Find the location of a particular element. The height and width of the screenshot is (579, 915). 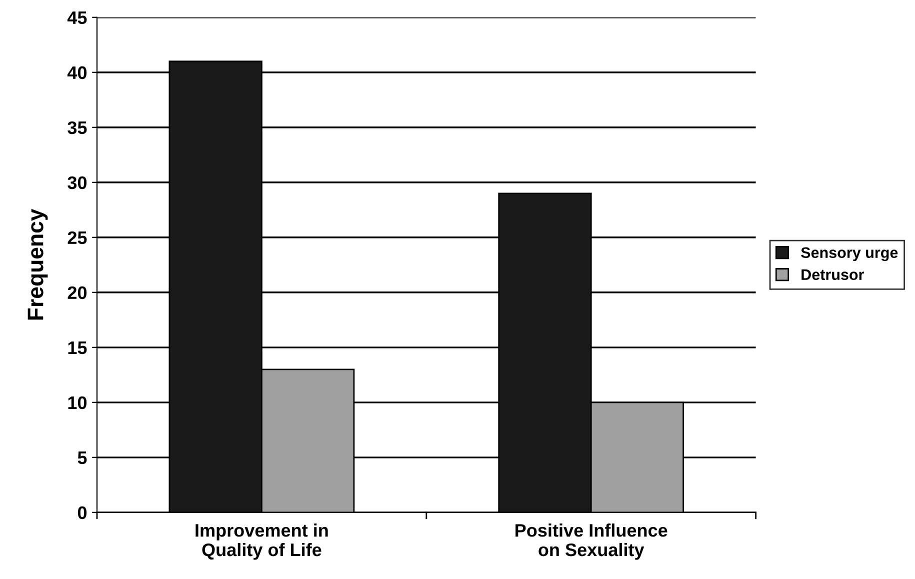

legend-label: Detrusor is located at coordinates (833, 274).